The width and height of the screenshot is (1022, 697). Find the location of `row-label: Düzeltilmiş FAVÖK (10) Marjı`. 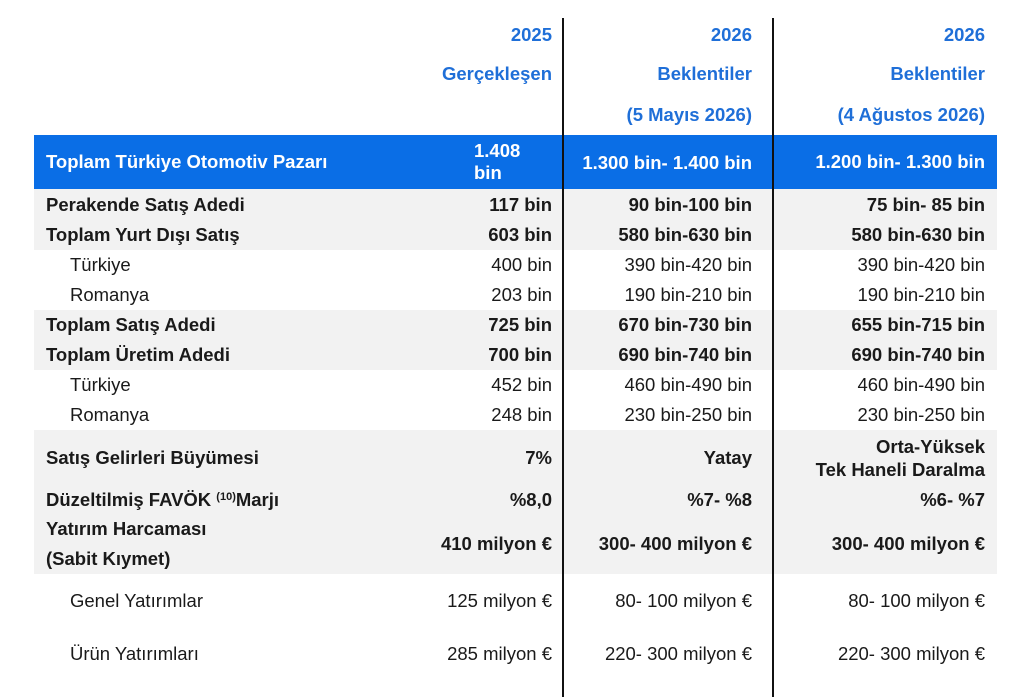

row-label: Düzeltilmiş FAVÖK (10) Marjı is located at coordinates (254, 500).